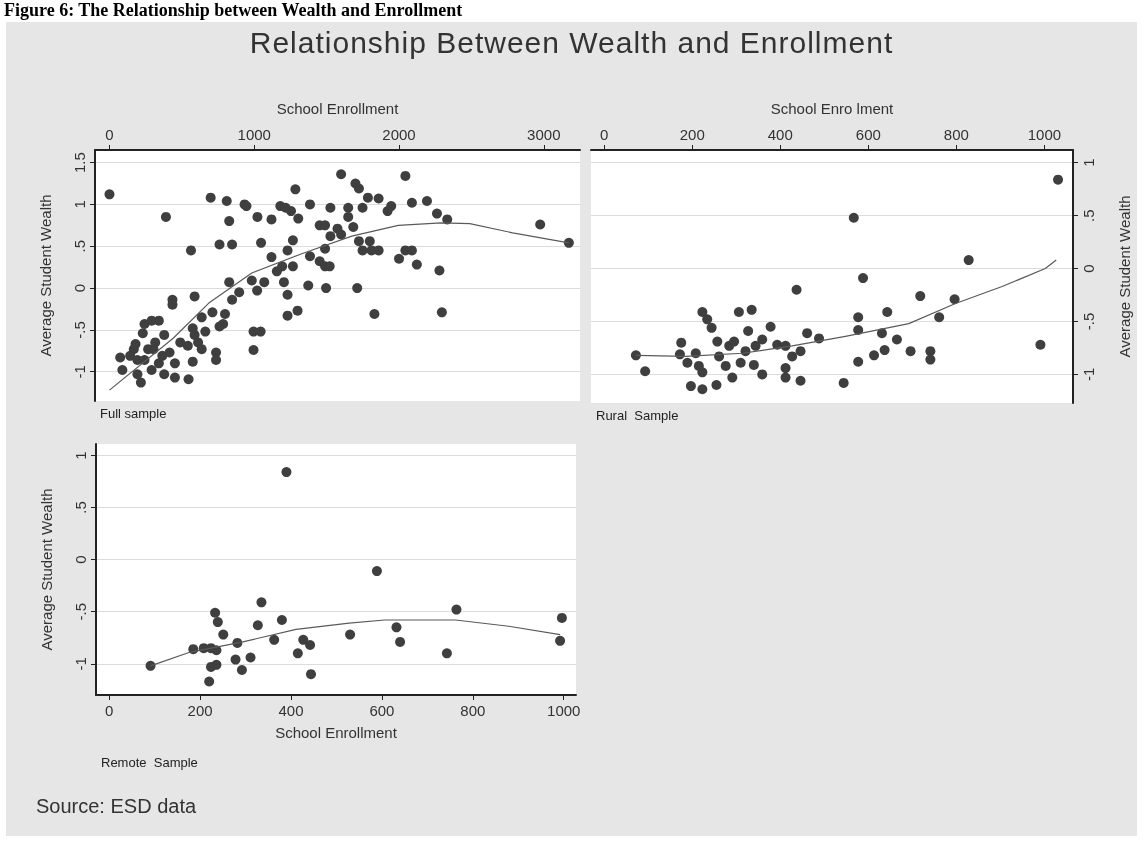 This screenshot has width=1143, height=842. Describe the element at coordinates (133, 413) in the screenshot. I see `text: Full sample` at that location.